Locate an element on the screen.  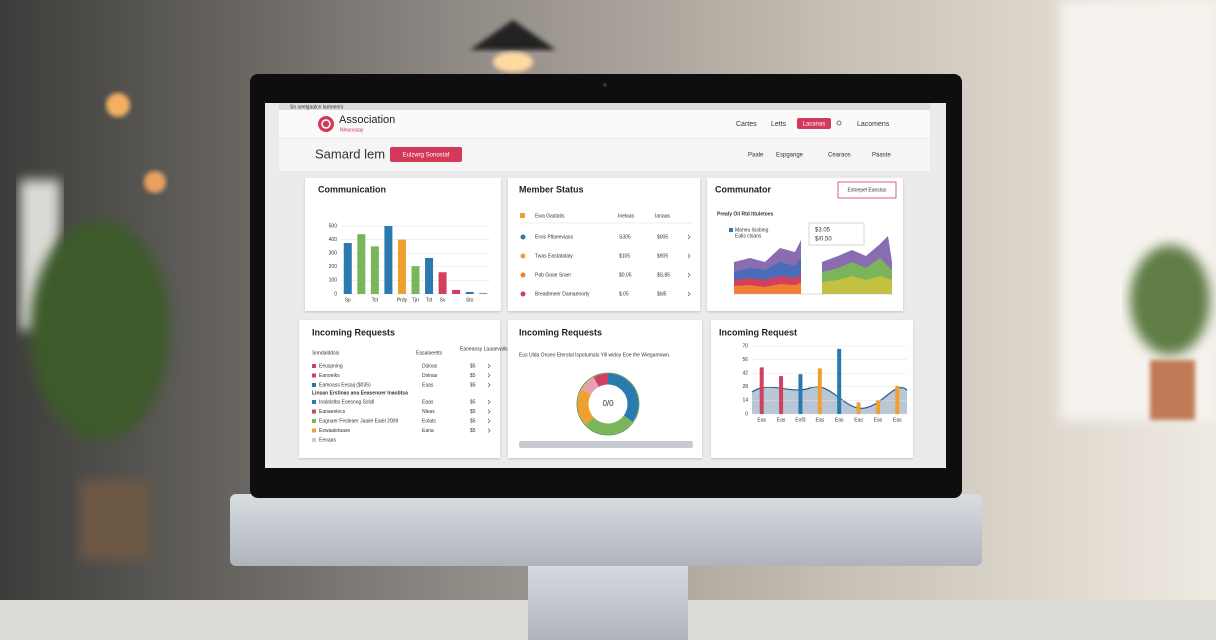
card-title: Member Status is located at coordinates (551, 189).